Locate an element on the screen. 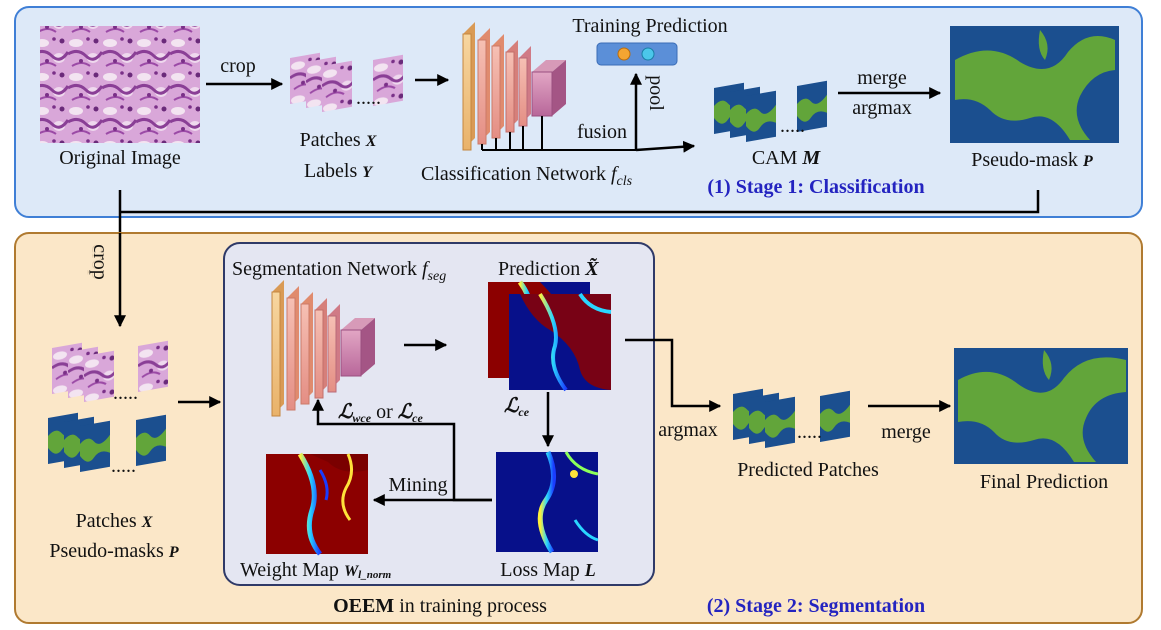  prediction-to-argmax-line is located at coordinates (673, 375).